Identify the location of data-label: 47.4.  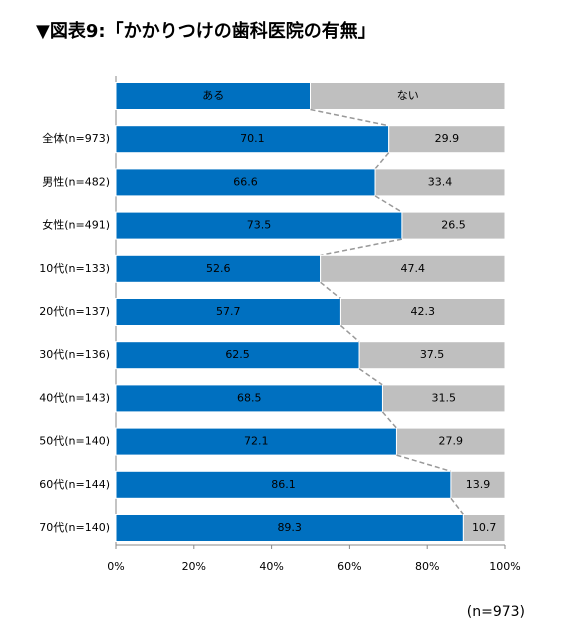
(413, 268).